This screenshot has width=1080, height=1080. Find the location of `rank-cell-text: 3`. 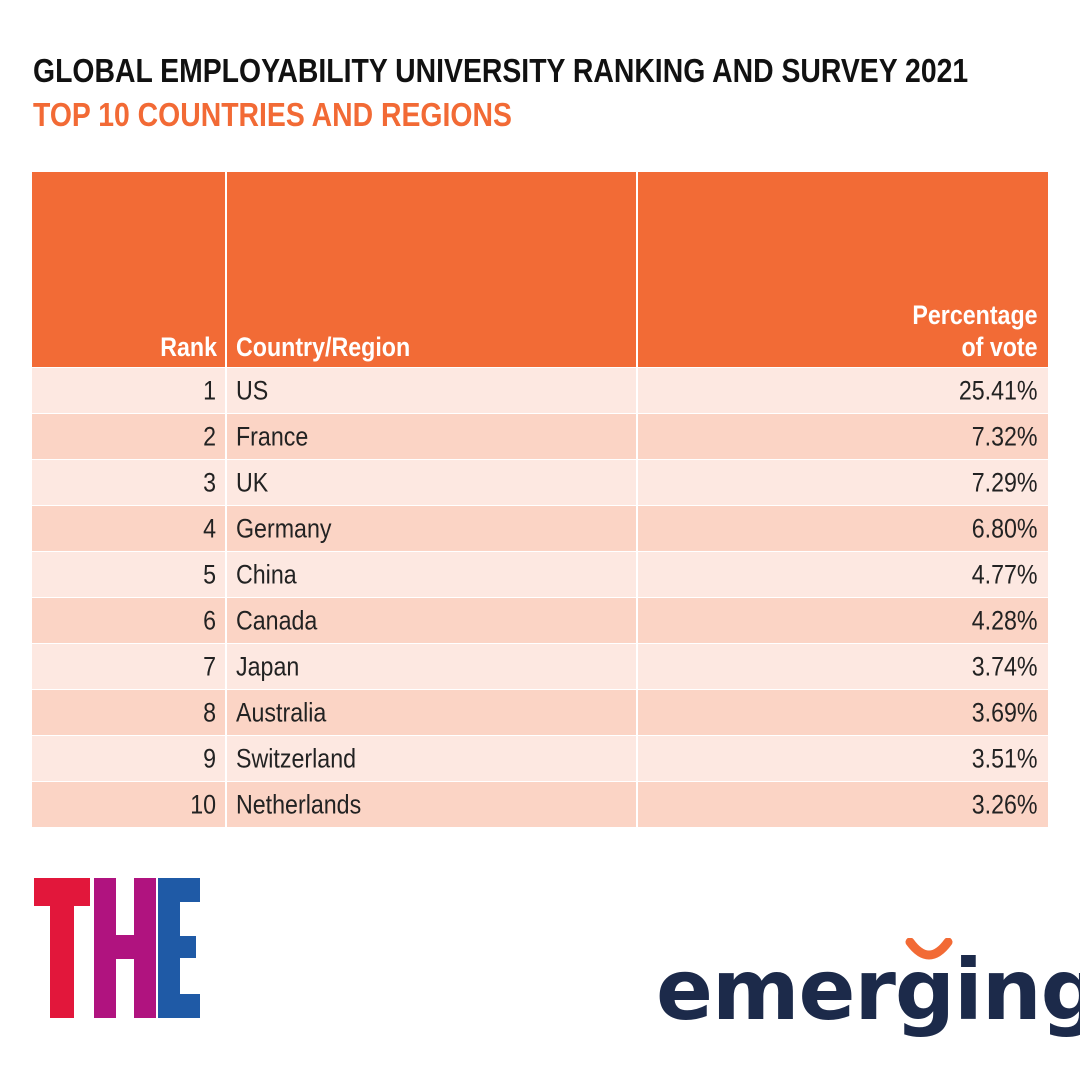

rank-cell-text: 3 is located at coordinates (209, 482).